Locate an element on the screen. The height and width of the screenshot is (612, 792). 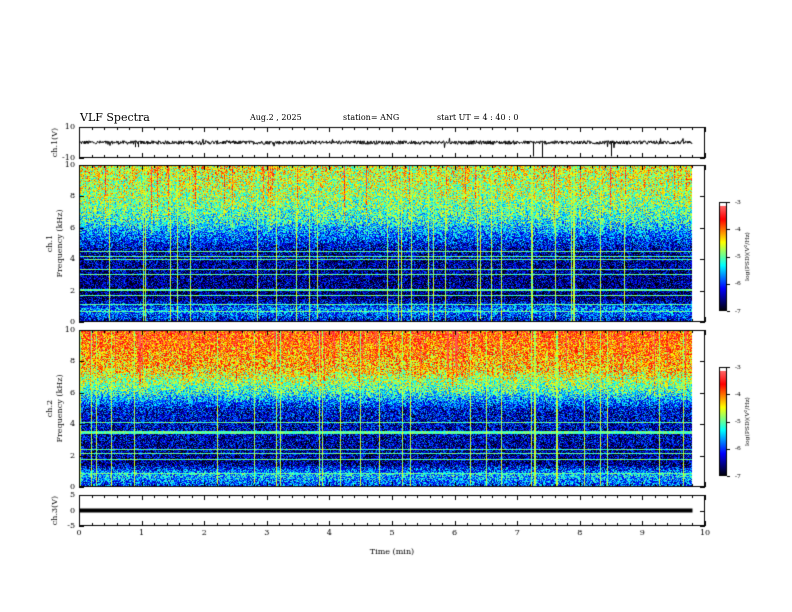
start-time-label: start UT = 4 : 40 : 0 is located at coordinates (478, 117).